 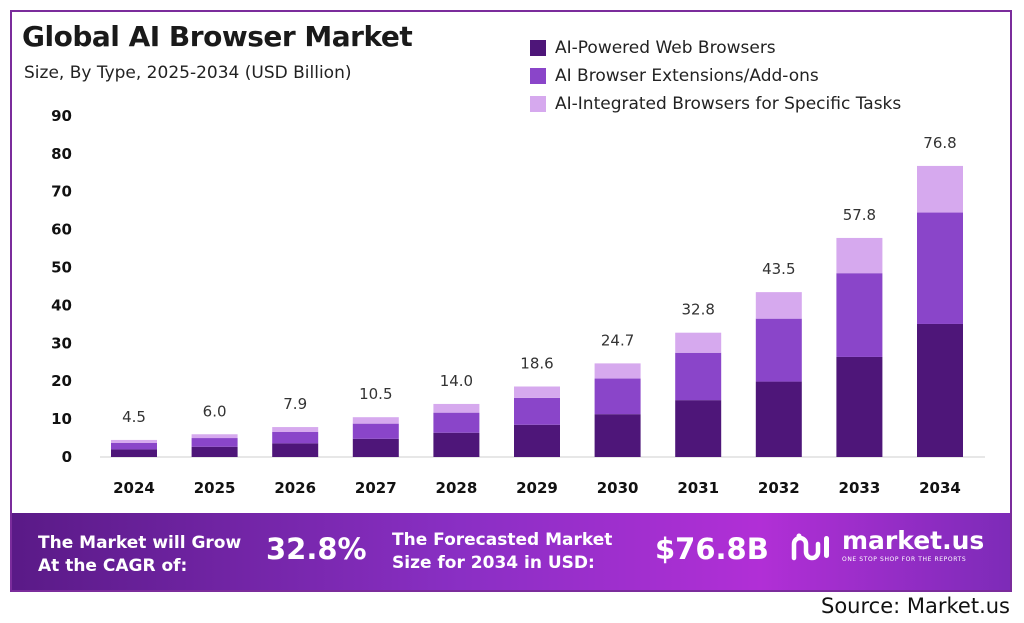 I want to click on x-tick-label: 2026, so click(x=295, y=488).